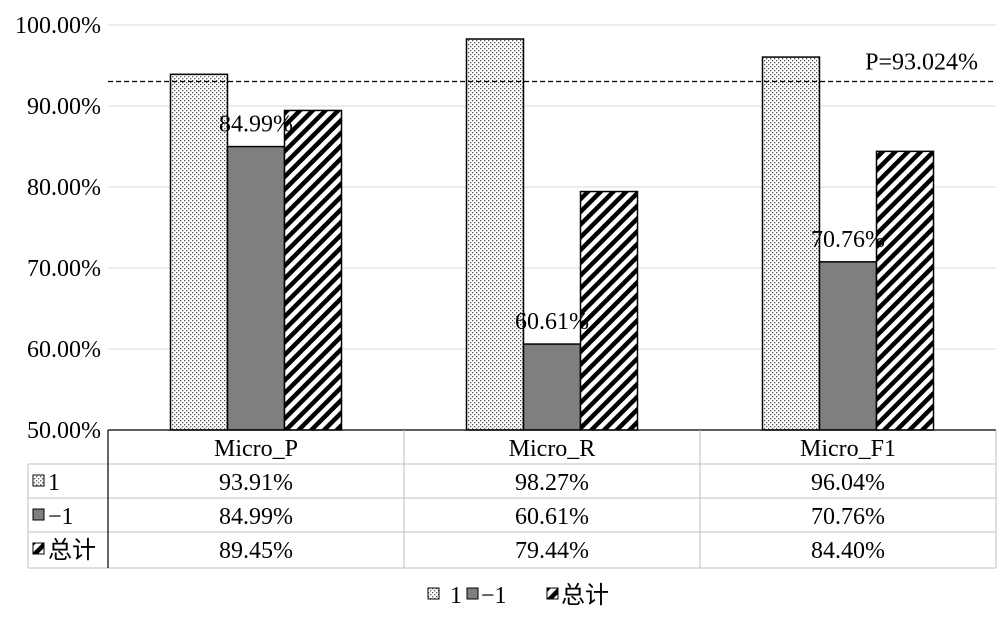 The height and width of the screenshot is (619, 1000). What do you see at coordinates (64, 350) in the screenshot?
I see `y-tick-label: 60.00%` at bounding box center [64, 350].